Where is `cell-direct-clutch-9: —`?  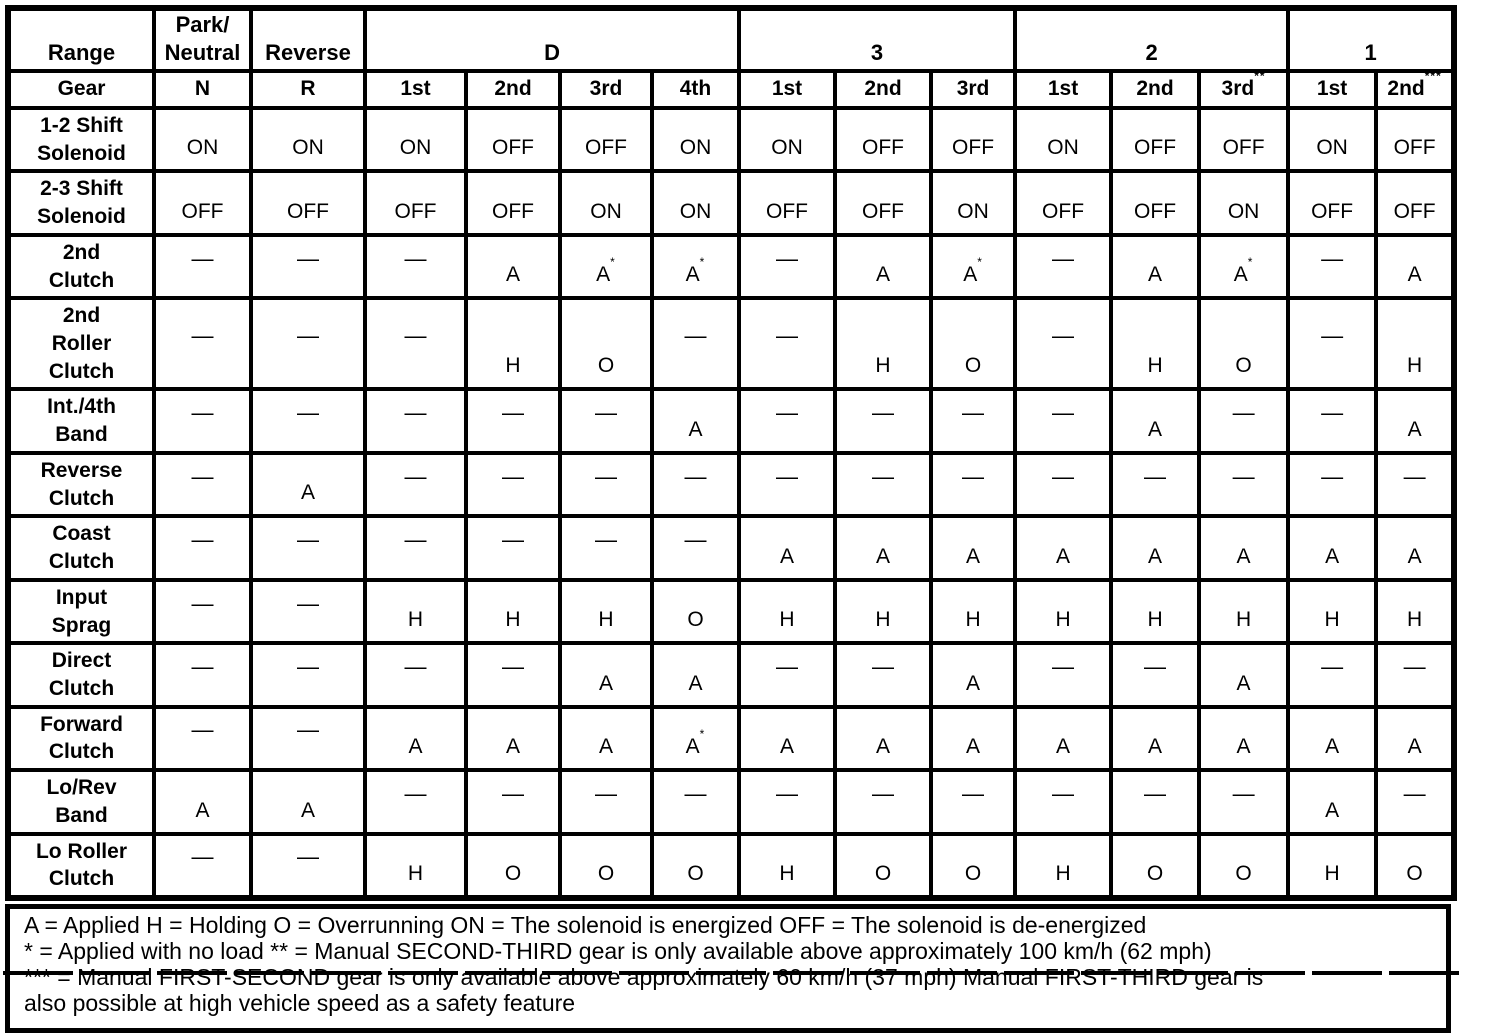 cell-direct-clutch-9: — is located at coordinates (1063, 675).